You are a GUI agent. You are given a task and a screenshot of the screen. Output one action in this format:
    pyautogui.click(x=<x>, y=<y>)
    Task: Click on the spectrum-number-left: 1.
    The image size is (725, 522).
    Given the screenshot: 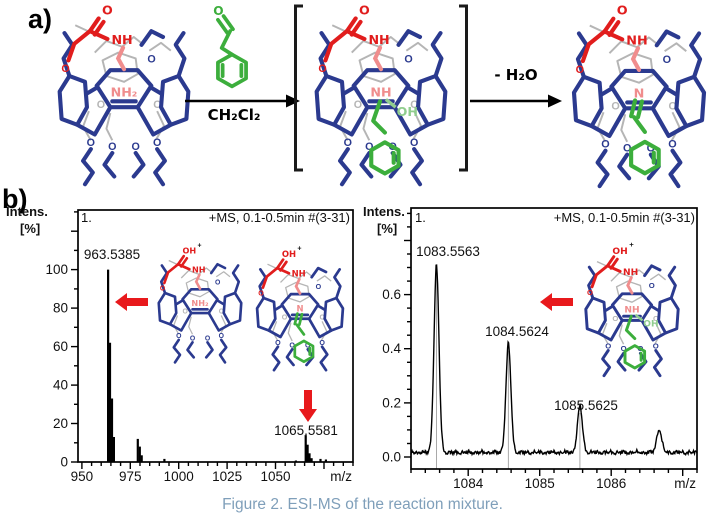 What is the action you would take?
    pyautogui.click(x=86, y=217)
    